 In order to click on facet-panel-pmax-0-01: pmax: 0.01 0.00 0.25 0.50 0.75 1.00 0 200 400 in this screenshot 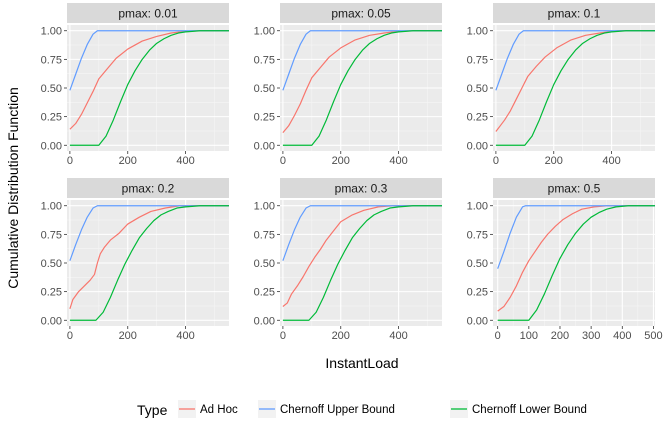, I will do `click(135, 85)`.